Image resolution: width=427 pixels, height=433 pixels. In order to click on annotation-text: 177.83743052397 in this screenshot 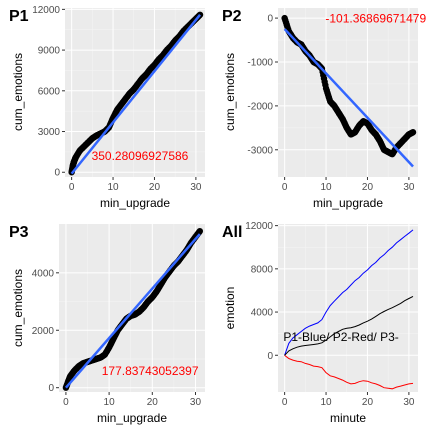, I will do `click(150, 371)`.